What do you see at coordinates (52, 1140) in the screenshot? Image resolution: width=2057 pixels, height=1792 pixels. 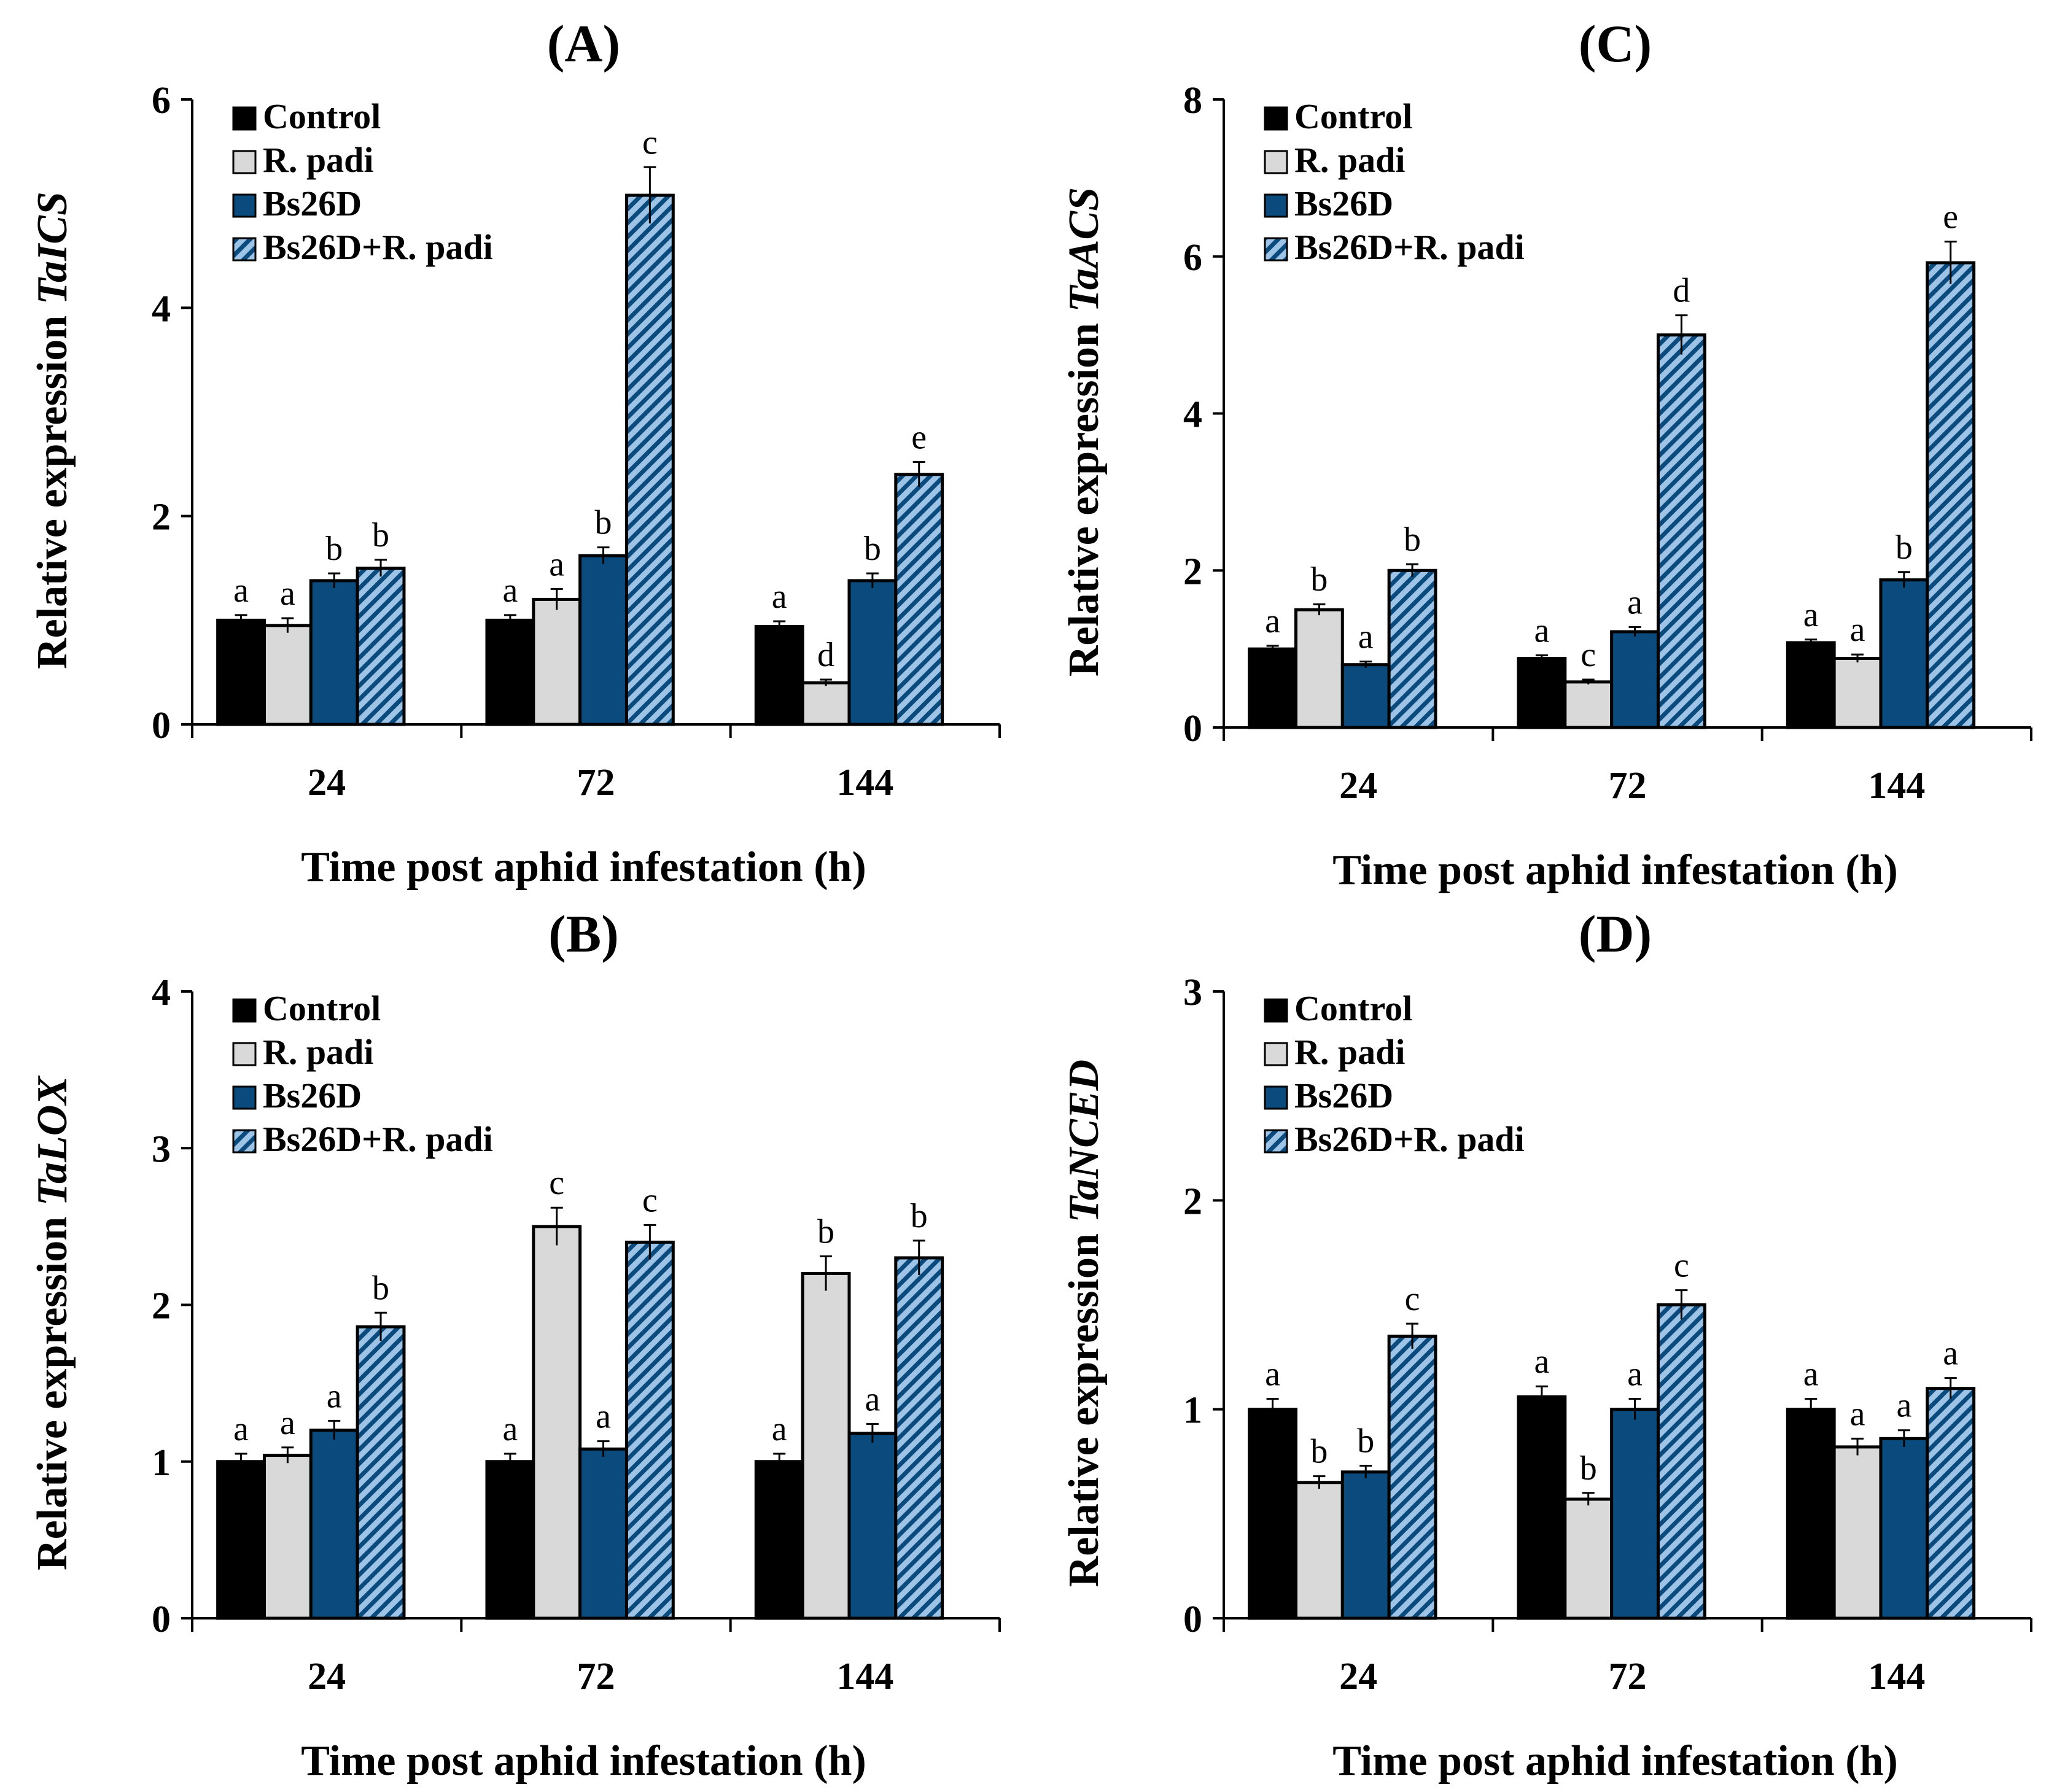 I see `y-axis-label-gene: TaLOX` at bounding box center [52, 1140].